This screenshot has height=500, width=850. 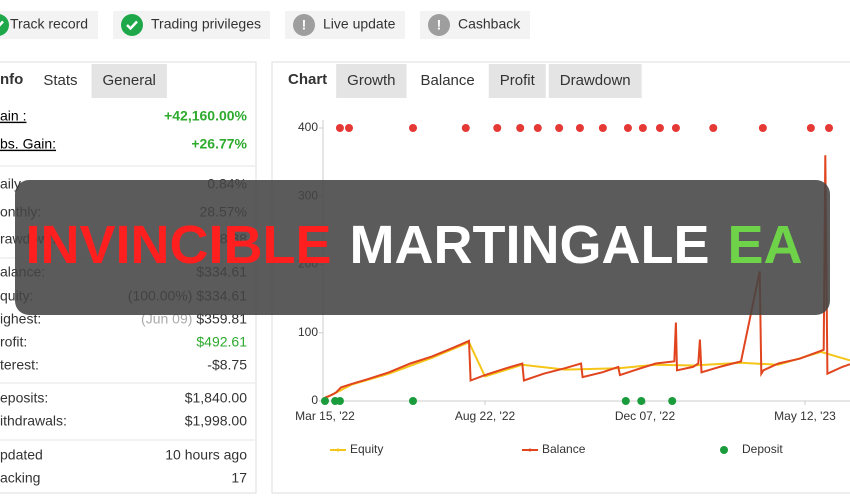 What do you see at coordinates (485, 416) in the screenshot?
I see `x-tick-label: Aug 22, '22` at bounding box center [485, 416].